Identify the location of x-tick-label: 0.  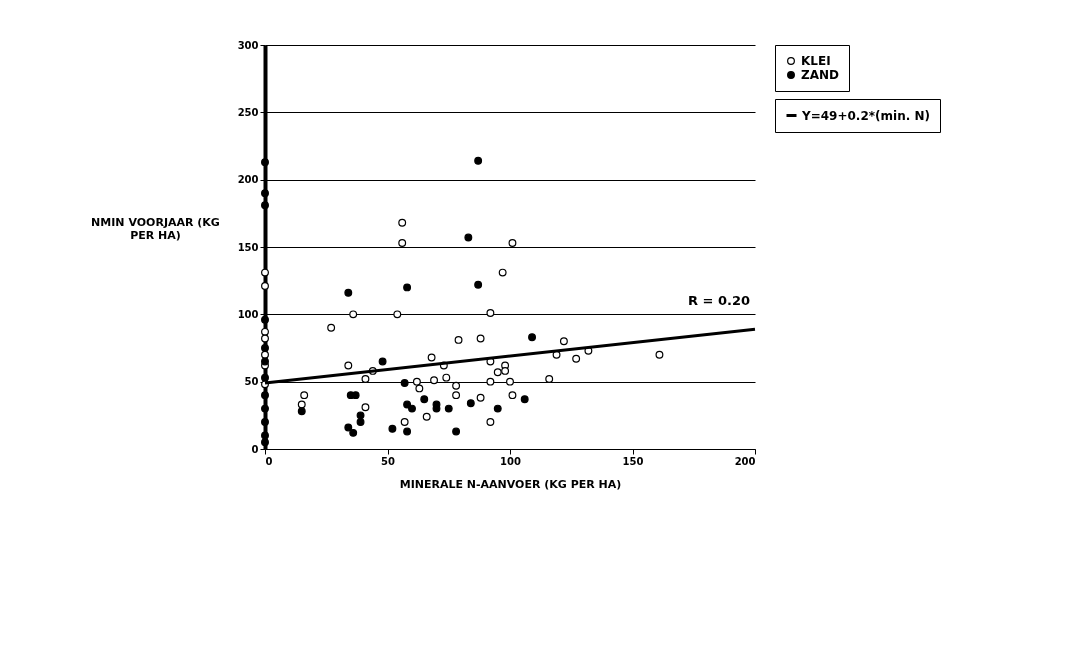
(269, 461).